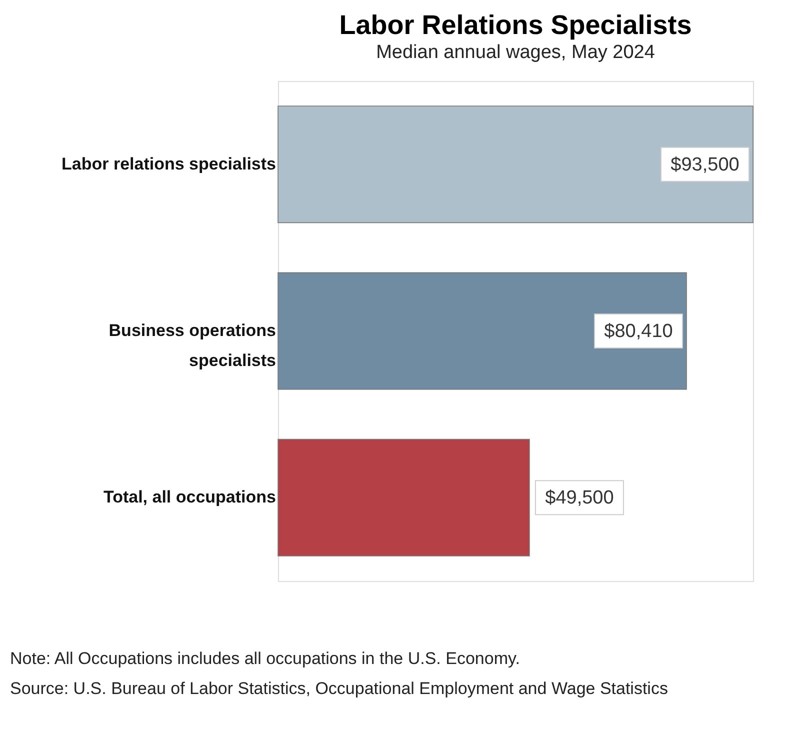 This screenshot has width=800, height=750. What do you see at coordinates (516, 52) in the screenshot?
I see `chart-subtitle: Median annual wages, May 2024` at bounding box center [516, 52].